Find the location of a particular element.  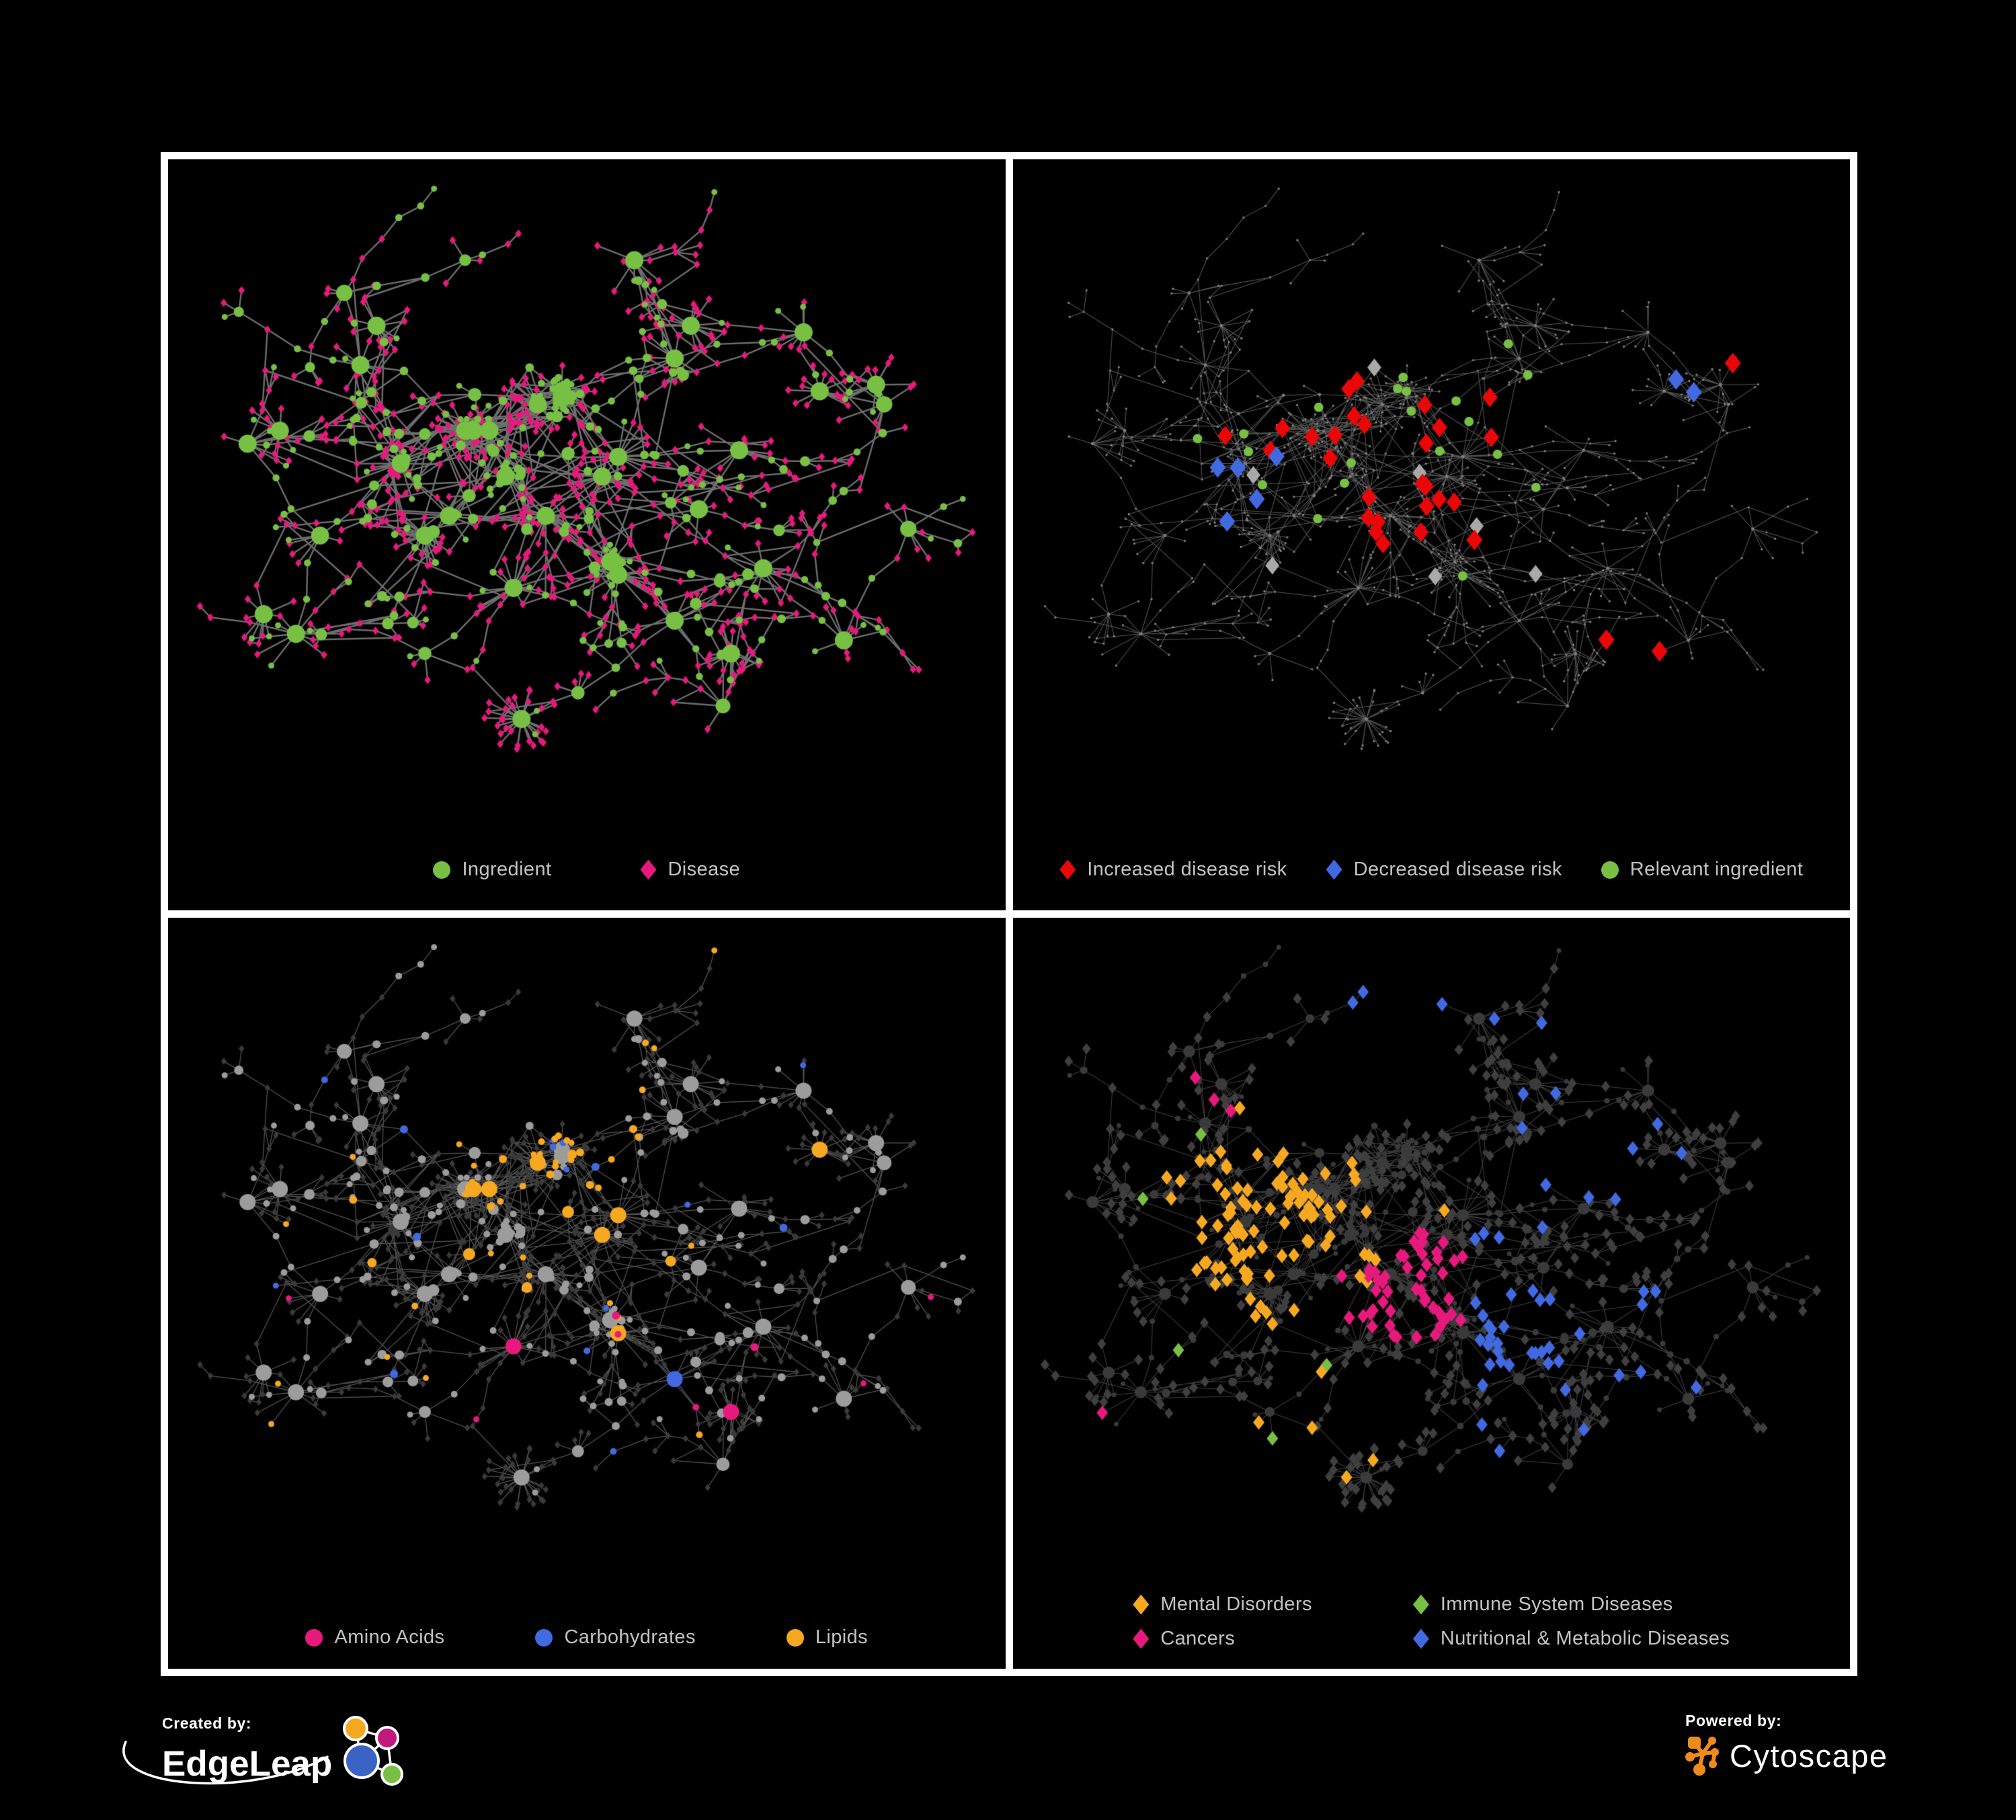

legend-item-lipids: Lipids is located at coordinates (827, 1637).